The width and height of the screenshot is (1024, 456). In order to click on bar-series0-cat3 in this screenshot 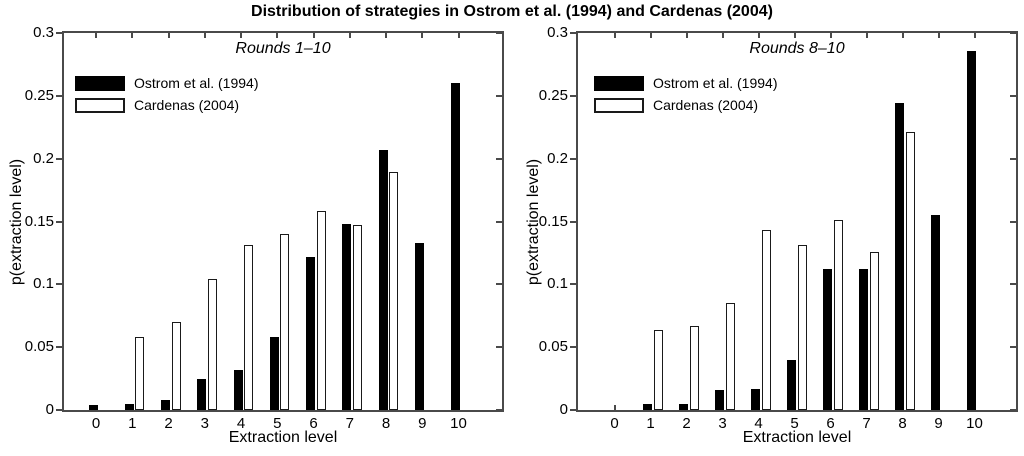, I will do `click(719, 399)`.